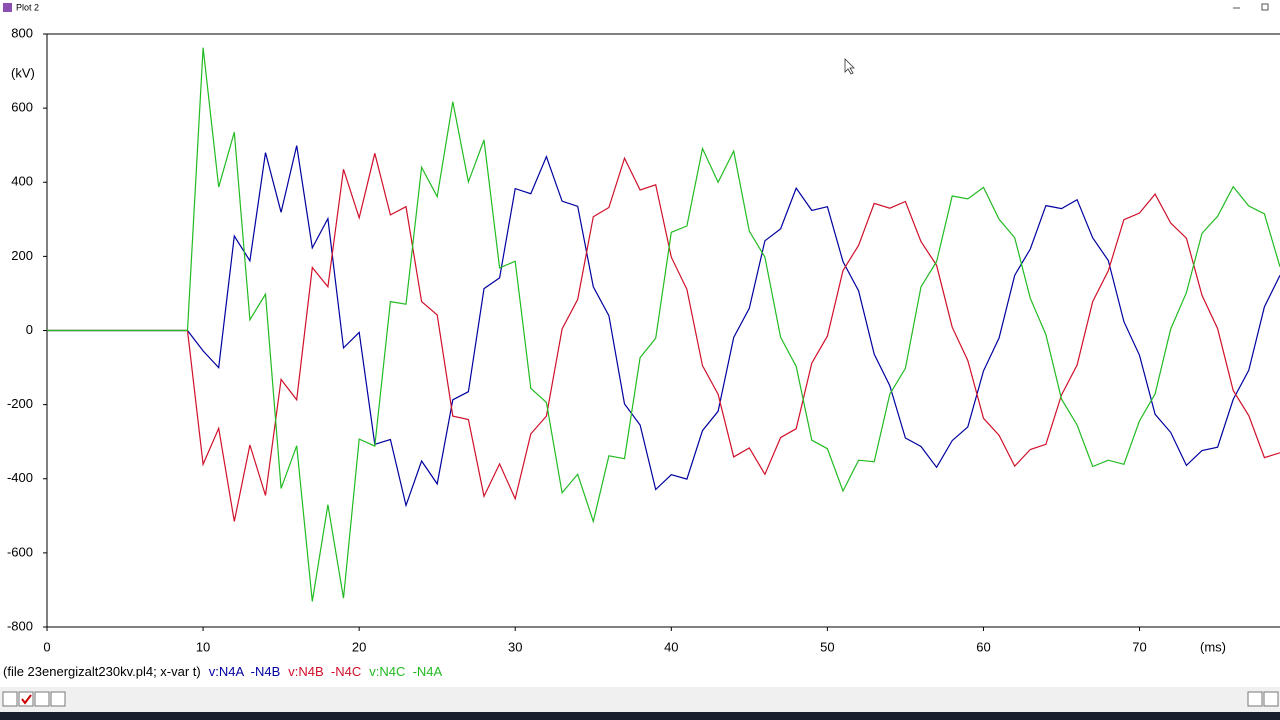 The width and height of the screenshot is (1280, 720). What do you see at coordinates (244, 671) in the screenshot?
I see `legend-entry: v:N4A -N4B` at bounding box center [244, 671].